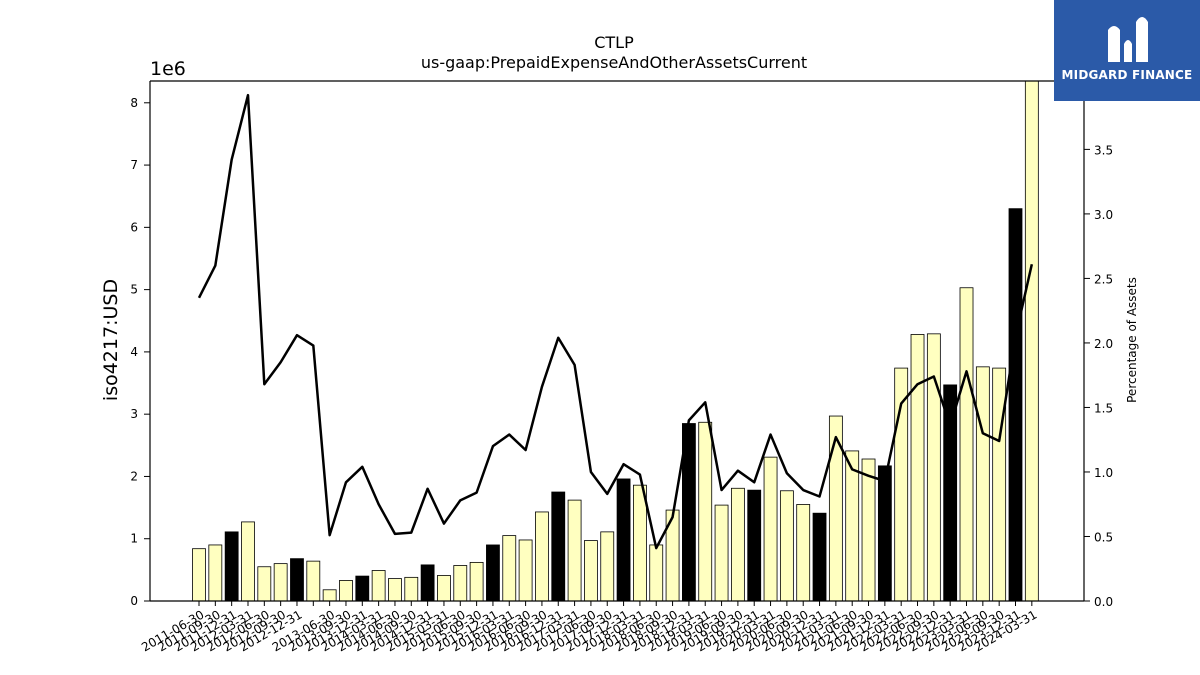 This screenshot has width=1200, height=675. I want to click on y-tick-label: 0, so click(134, 601).